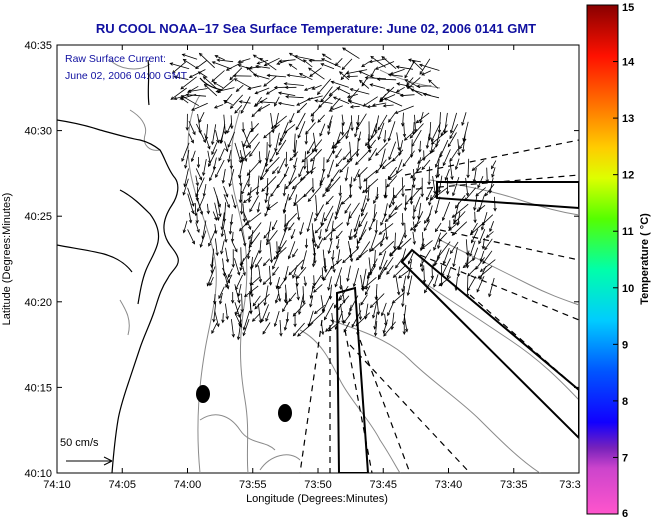 Image resolution: width=651 pixels, height=519 pixels. I want to click on x-tick-label: 74:10, so click(57, 485).